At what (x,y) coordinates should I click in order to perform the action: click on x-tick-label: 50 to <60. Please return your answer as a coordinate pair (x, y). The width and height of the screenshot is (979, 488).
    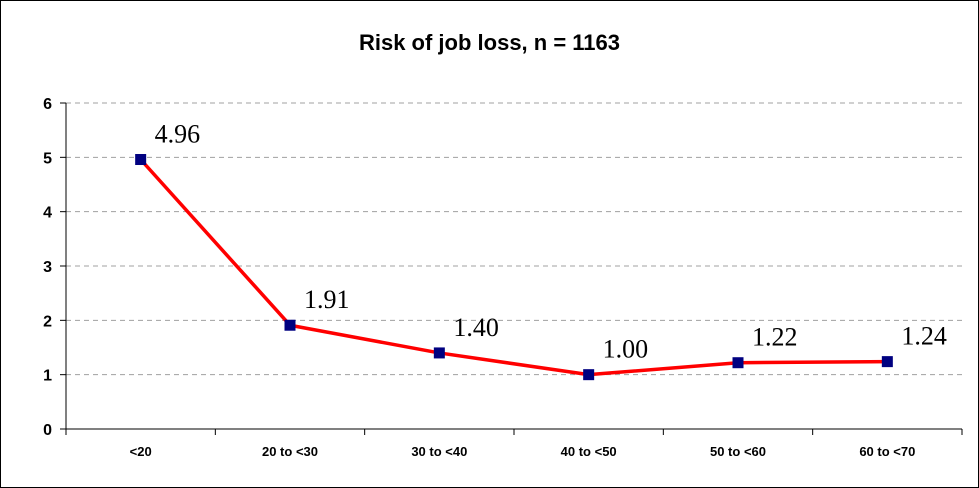
    Looking at the image, I should click on (738, 451).